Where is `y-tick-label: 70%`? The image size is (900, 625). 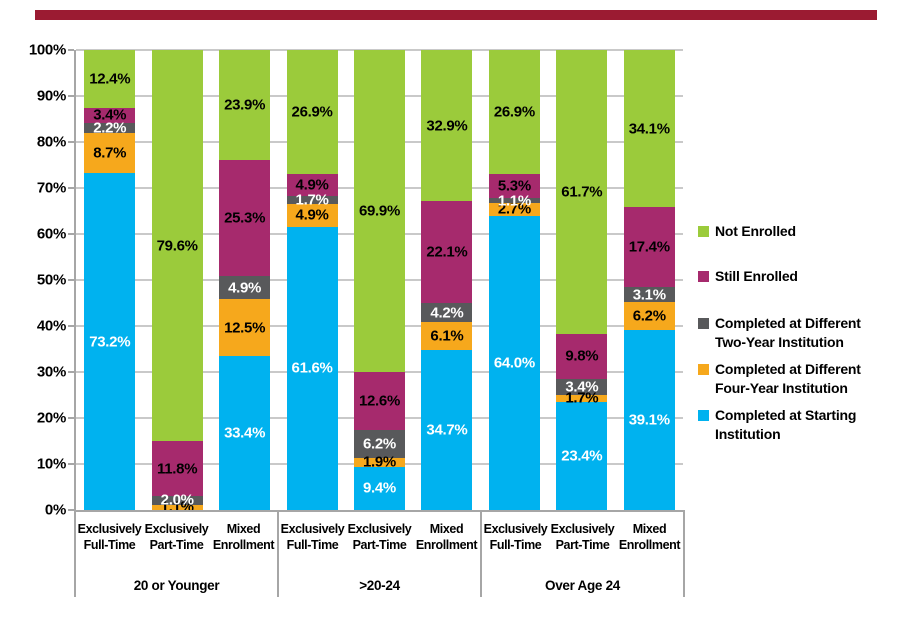
y-tick-label: 70% is located at coordinates (51, 188).